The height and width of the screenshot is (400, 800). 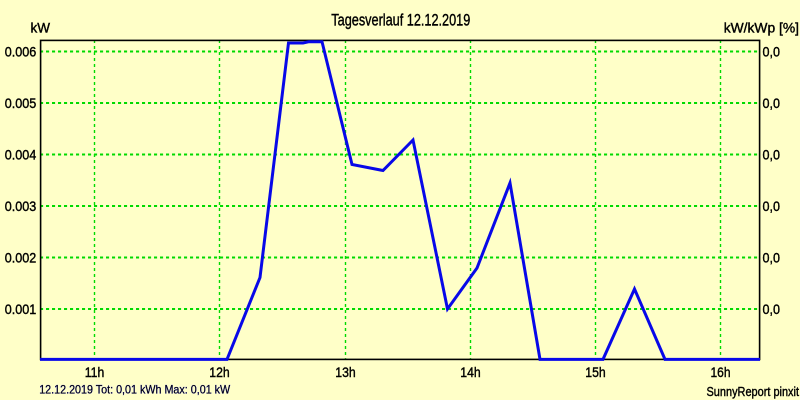 I want to click on svg-text: 12h, so click(x=219, y=372).